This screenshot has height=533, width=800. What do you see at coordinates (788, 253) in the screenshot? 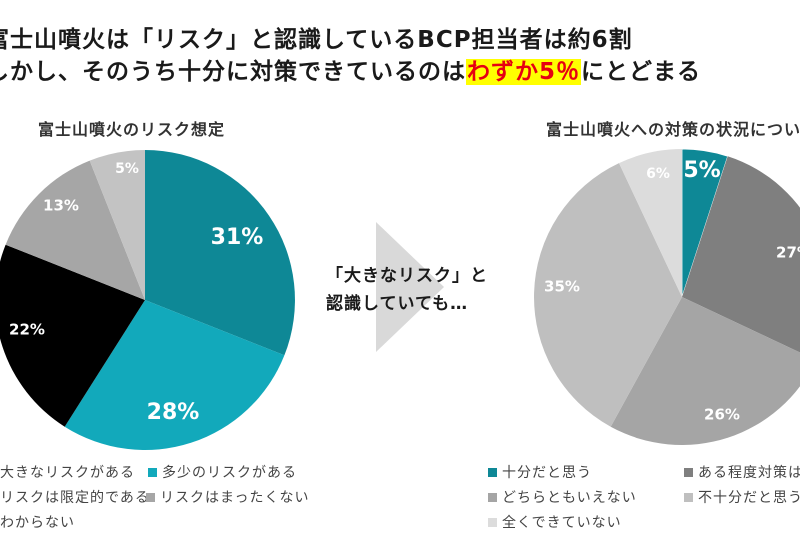
I see `right-label-27: 27%` at bounding box center [788, 253].